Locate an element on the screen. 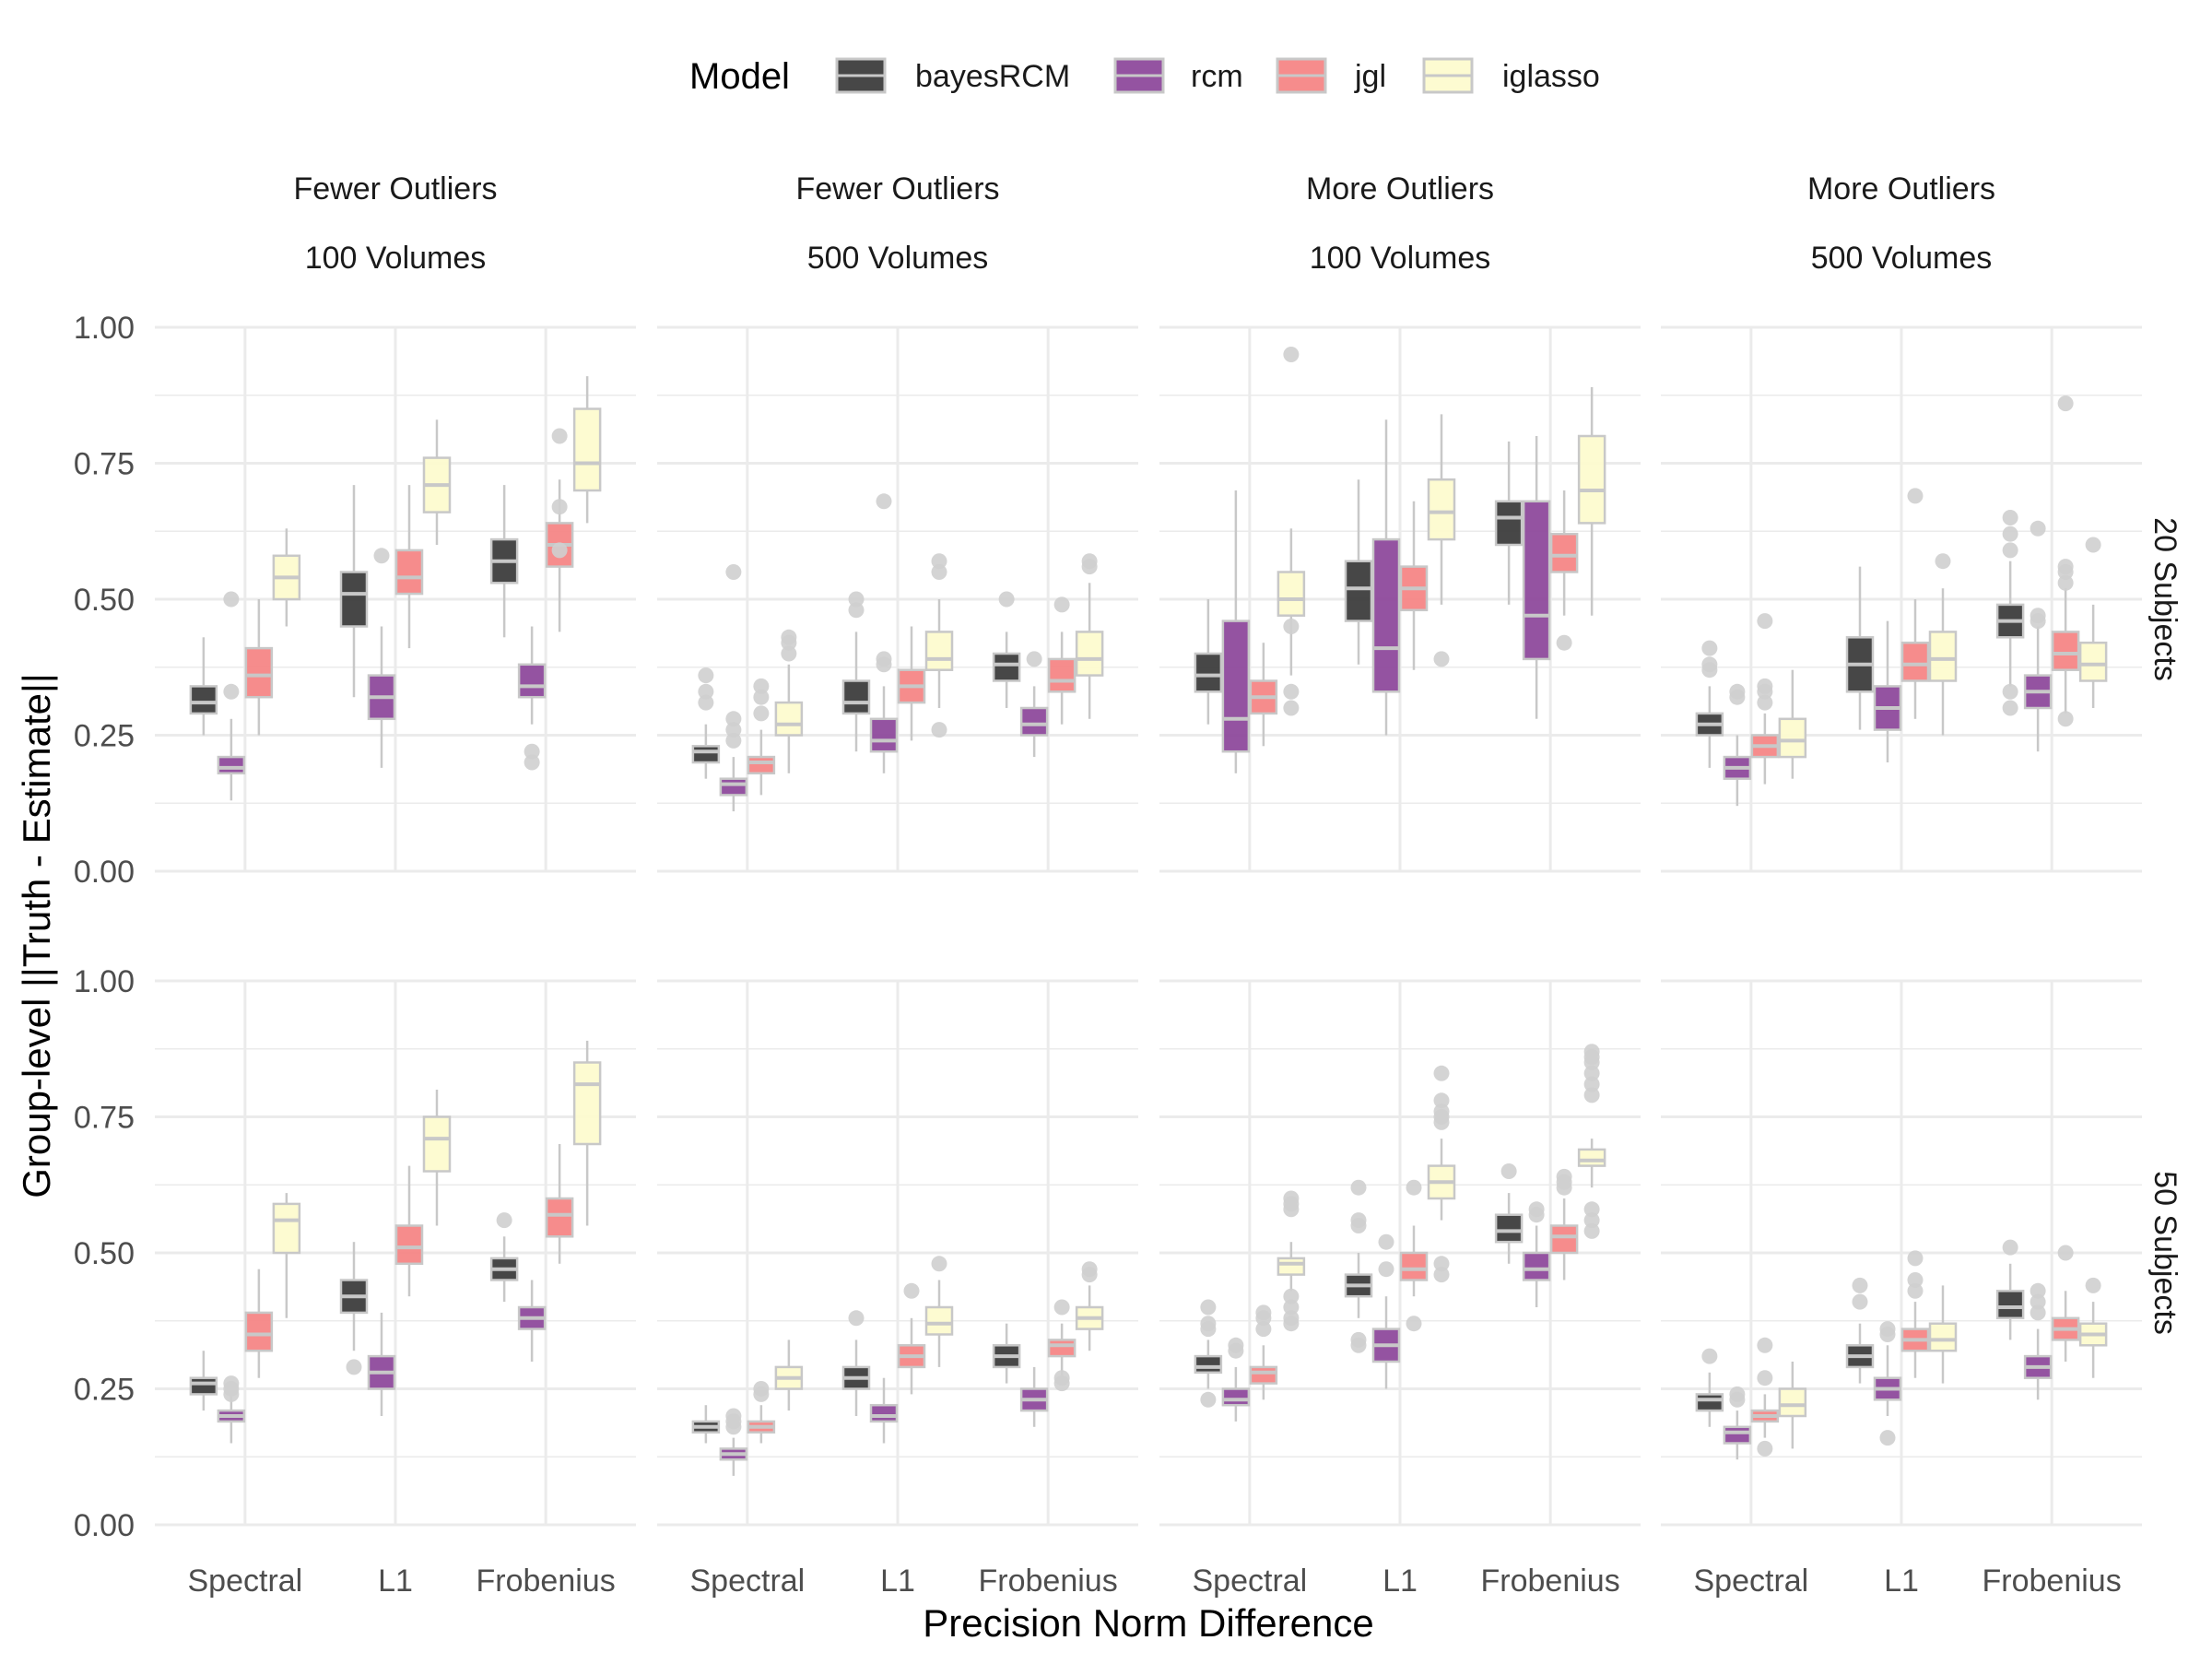 The height and width of the screenshot is (1664, 2212). x-tick-label: L1 is located at coordinates (1901, 1581).